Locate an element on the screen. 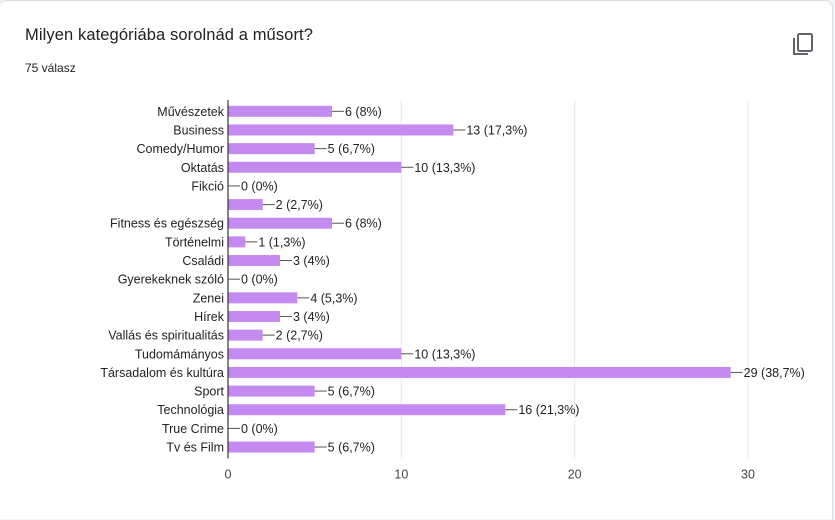 The height and width of the screenshot is (520, 835). category-label: Történelmi is located at coordinates (194, 242).